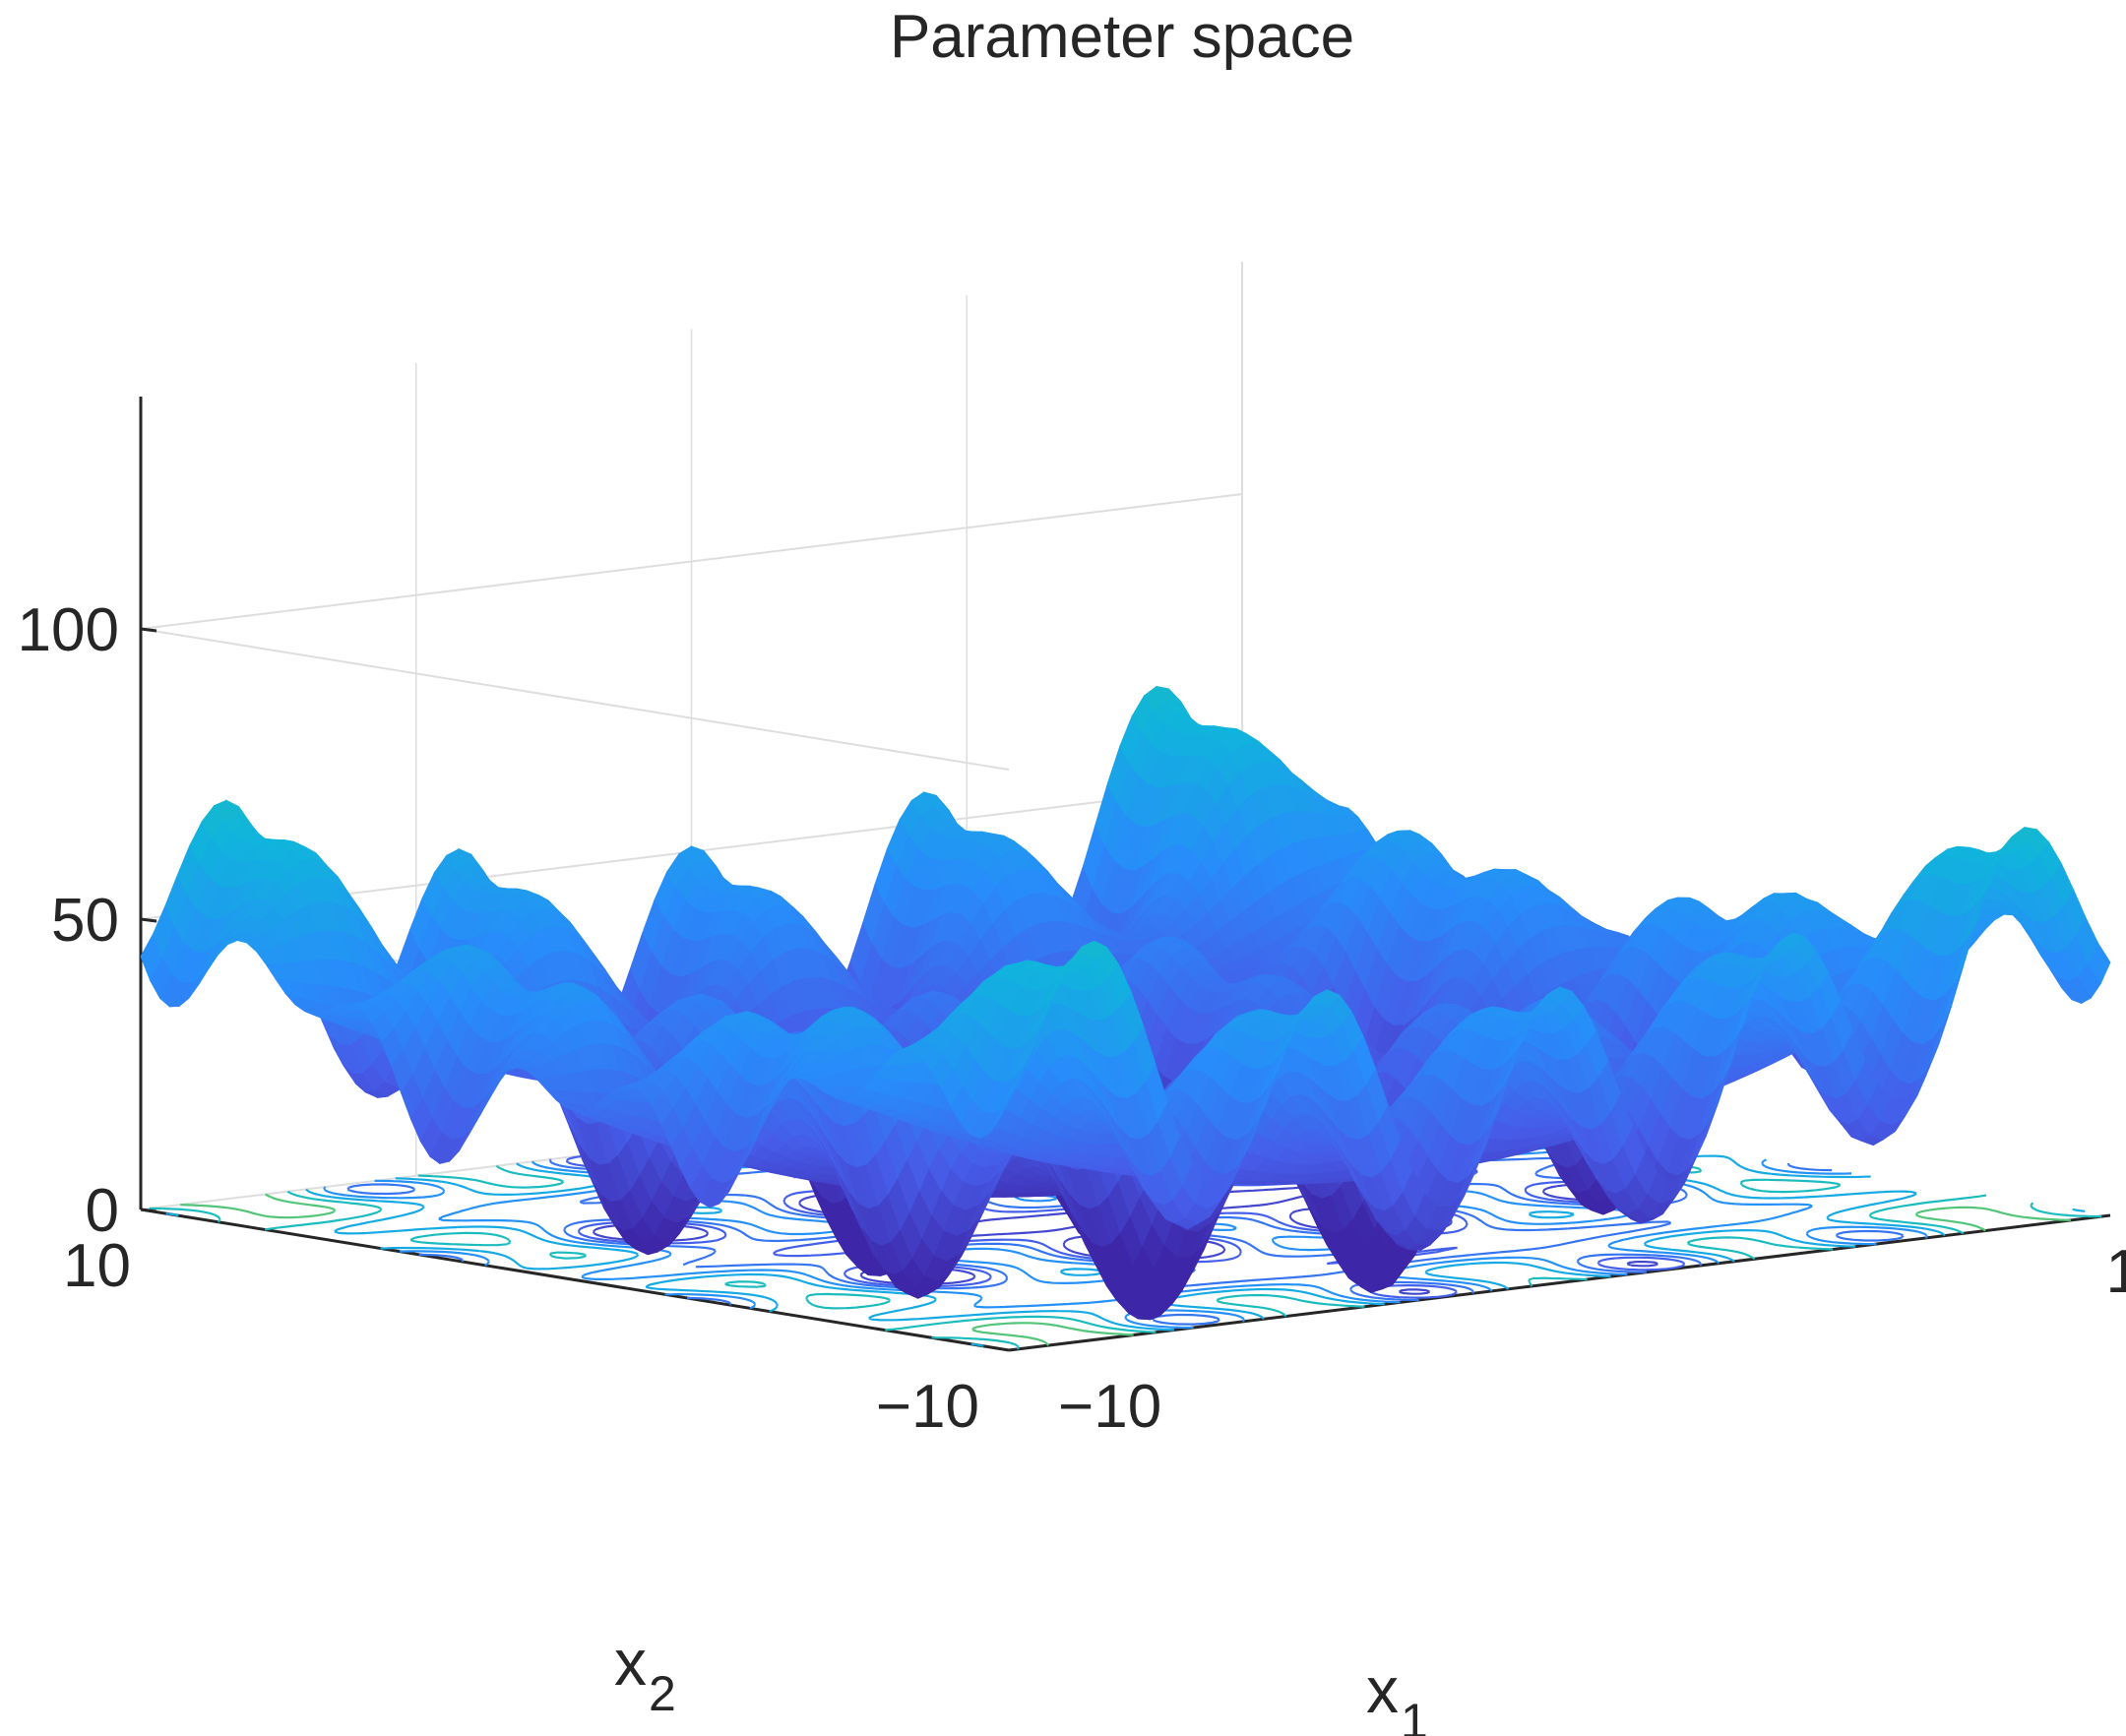 Image resolution: width=2126 pixels, height=1736 pixels. What do you see at coordinates (575, 1280) in the screenshot?
I see `x2-axis-line` at bounding box center [575, 1280].